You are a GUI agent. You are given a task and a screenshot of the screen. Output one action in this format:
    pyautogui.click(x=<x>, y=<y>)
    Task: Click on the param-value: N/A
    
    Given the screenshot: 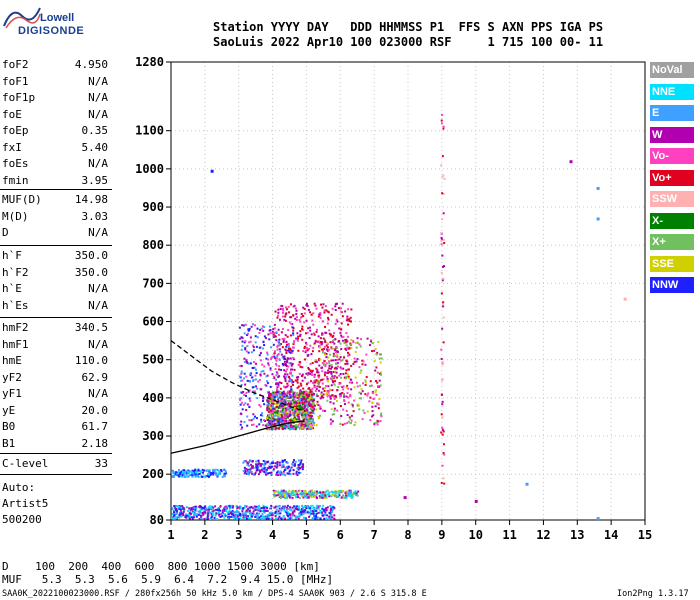 What is the action you would take?
    pyautogui.click(x=98, y=97)
    